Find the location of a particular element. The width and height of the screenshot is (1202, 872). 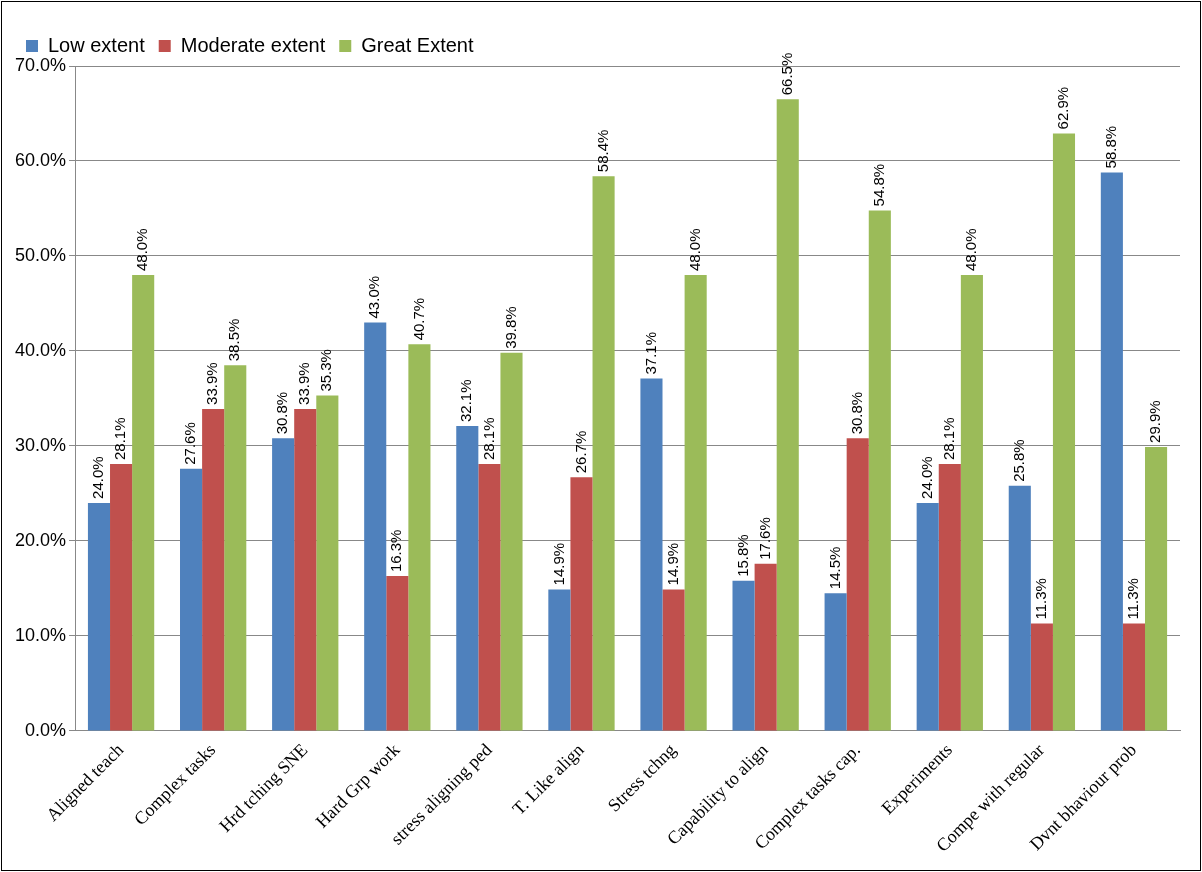

data-label: 14.5% is located at coordinates (834, 568).